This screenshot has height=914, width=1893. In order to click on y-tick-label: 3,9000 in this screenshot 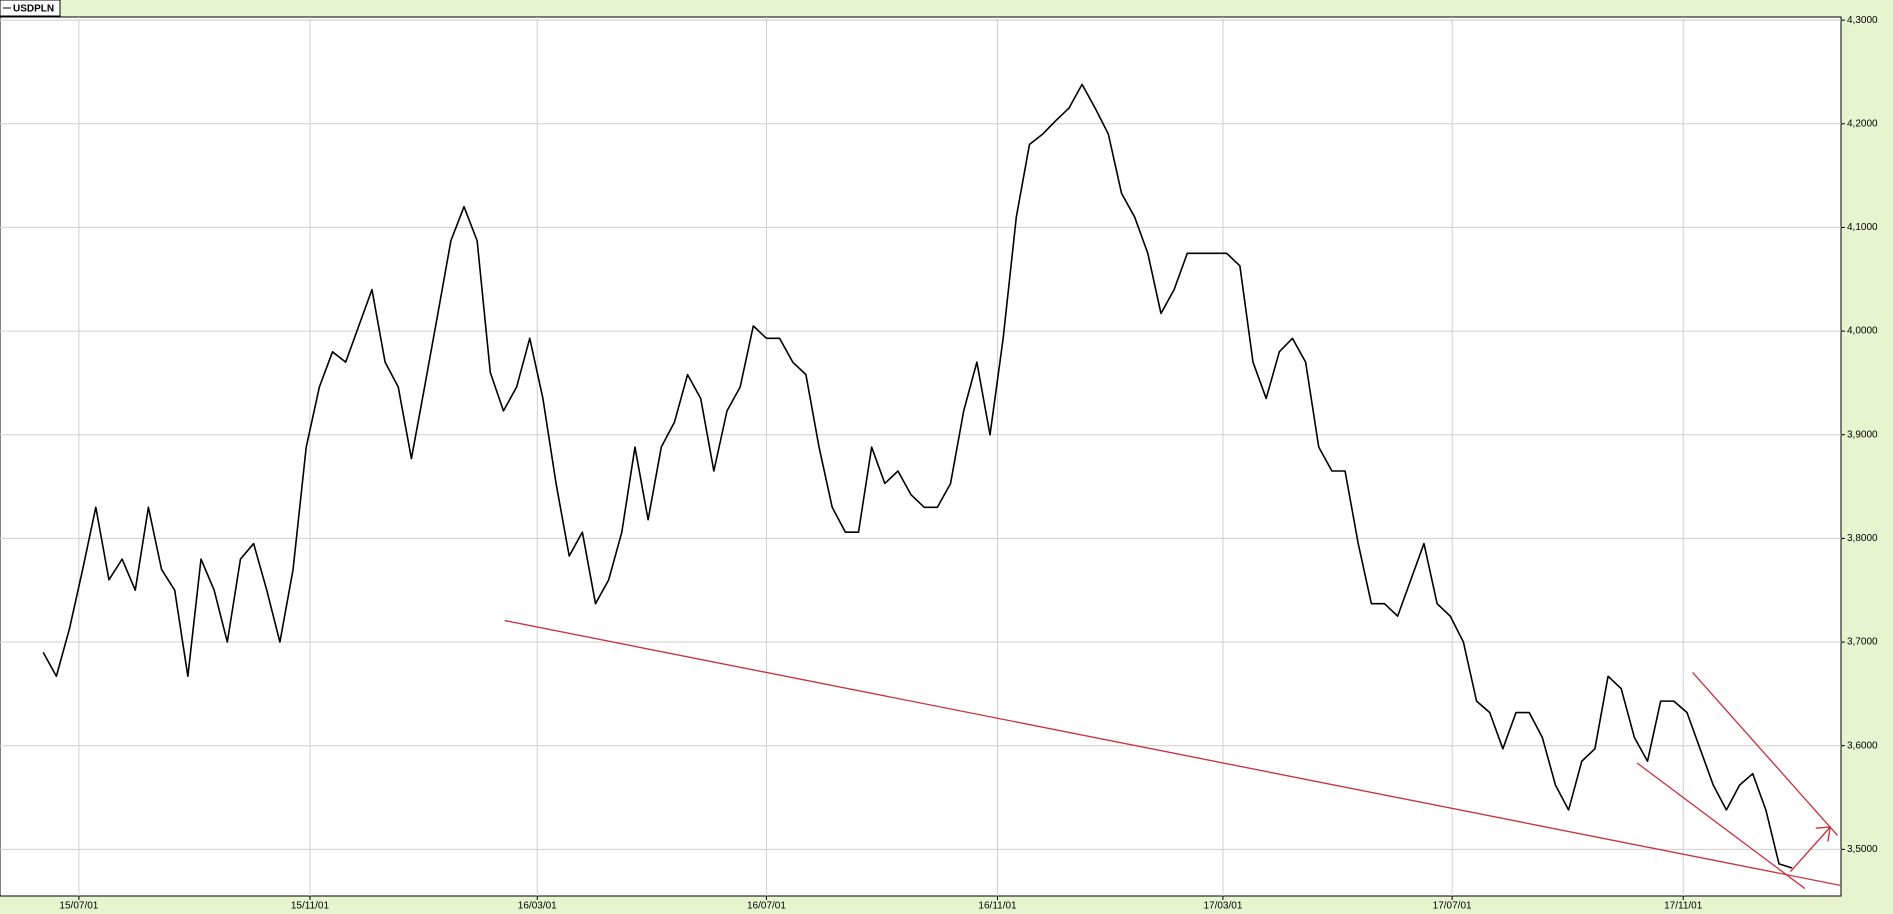, I will do `click(1862, 434)`.